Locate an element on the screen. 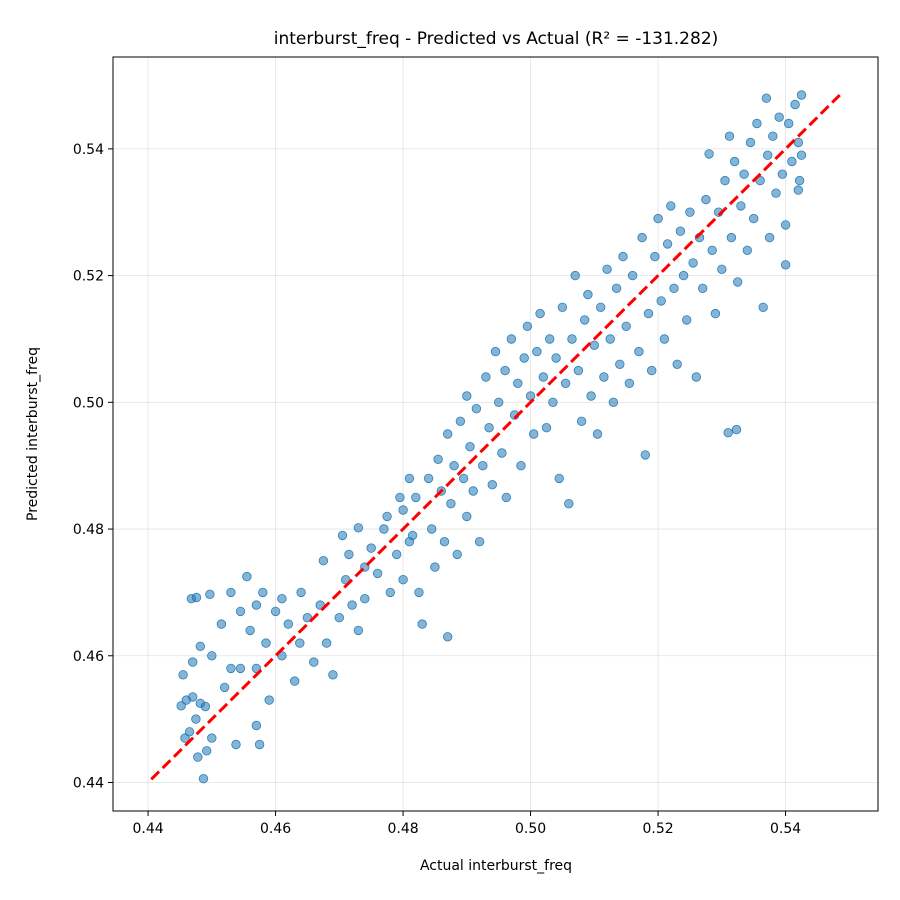  y-axis-ticks: 0.44 0.46 0.48 0.50 0.52 0.54 is located at coordinates (93, 466).